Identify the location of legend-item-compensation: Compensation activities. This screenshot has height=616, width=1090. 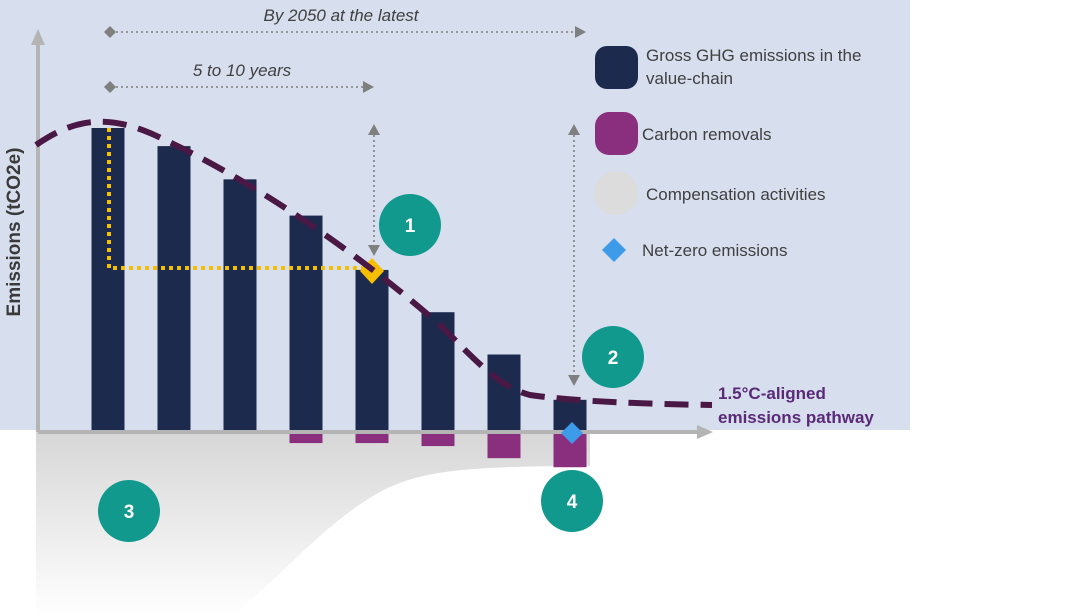
(710, 193).